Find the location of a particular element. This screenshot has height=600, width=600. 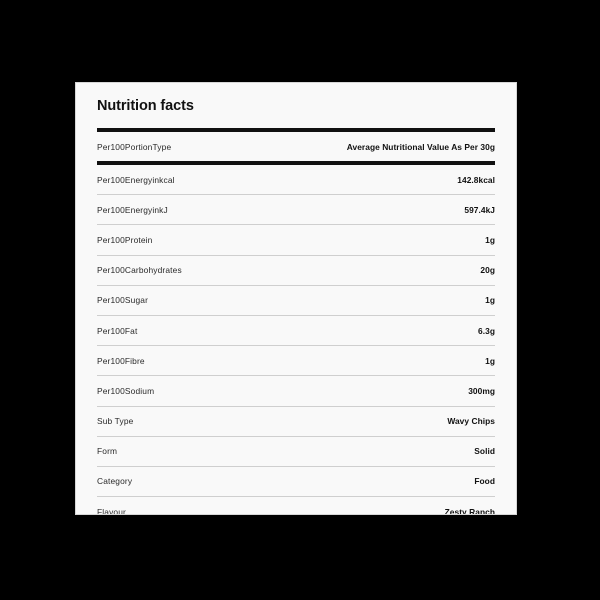

row-label: Per100Fibre is located at coordinates (121, 360).